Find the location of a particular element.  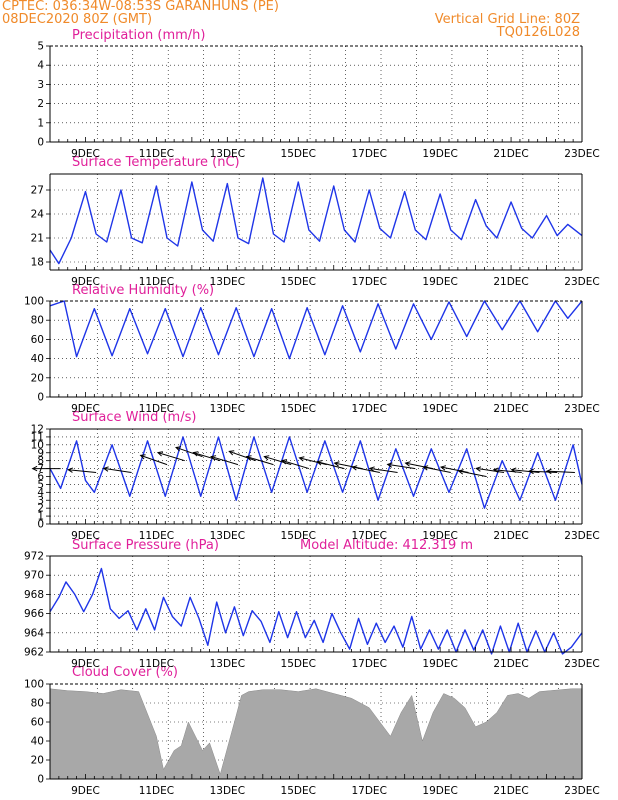

wind-ylabel: 9 is located at coordinates (40, 453).